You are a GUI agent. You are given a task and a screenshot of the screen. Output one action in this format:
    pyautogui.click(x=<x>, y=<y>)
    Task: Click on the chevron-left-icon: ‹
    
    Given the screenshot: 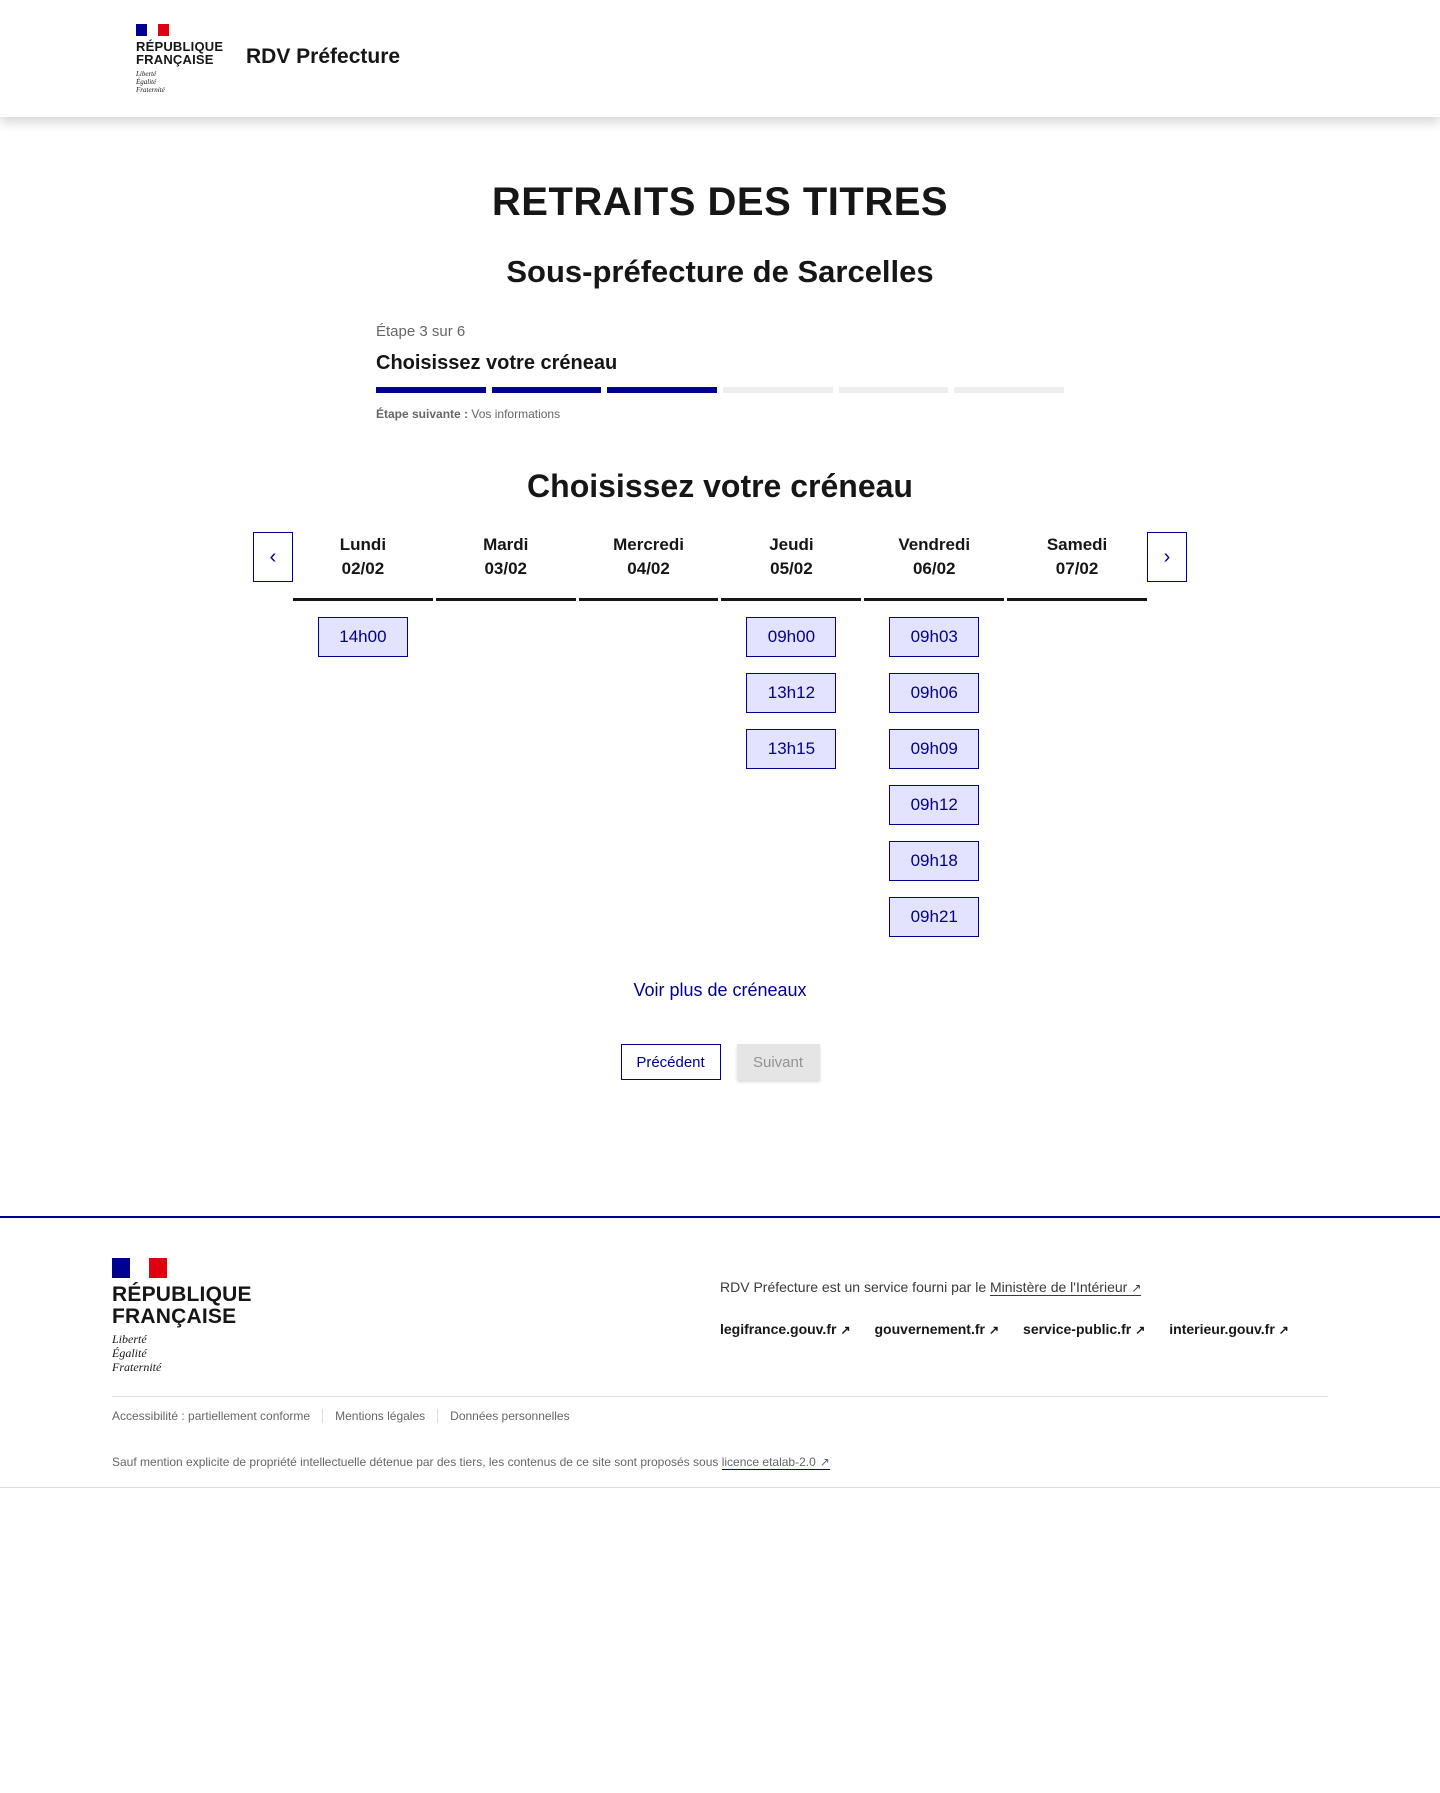 What is the action you would take?
    pyautogui.click(x=273, y=556)
    